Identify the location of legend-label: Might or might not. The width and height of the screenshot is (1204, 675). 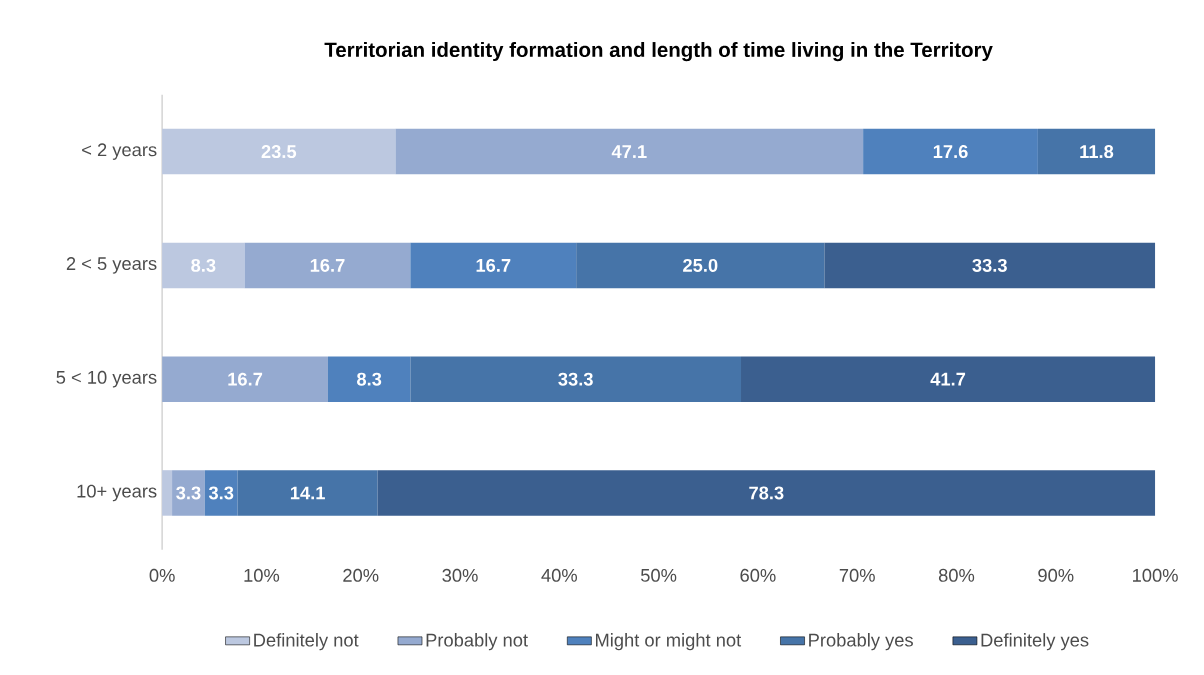
(668, 642).